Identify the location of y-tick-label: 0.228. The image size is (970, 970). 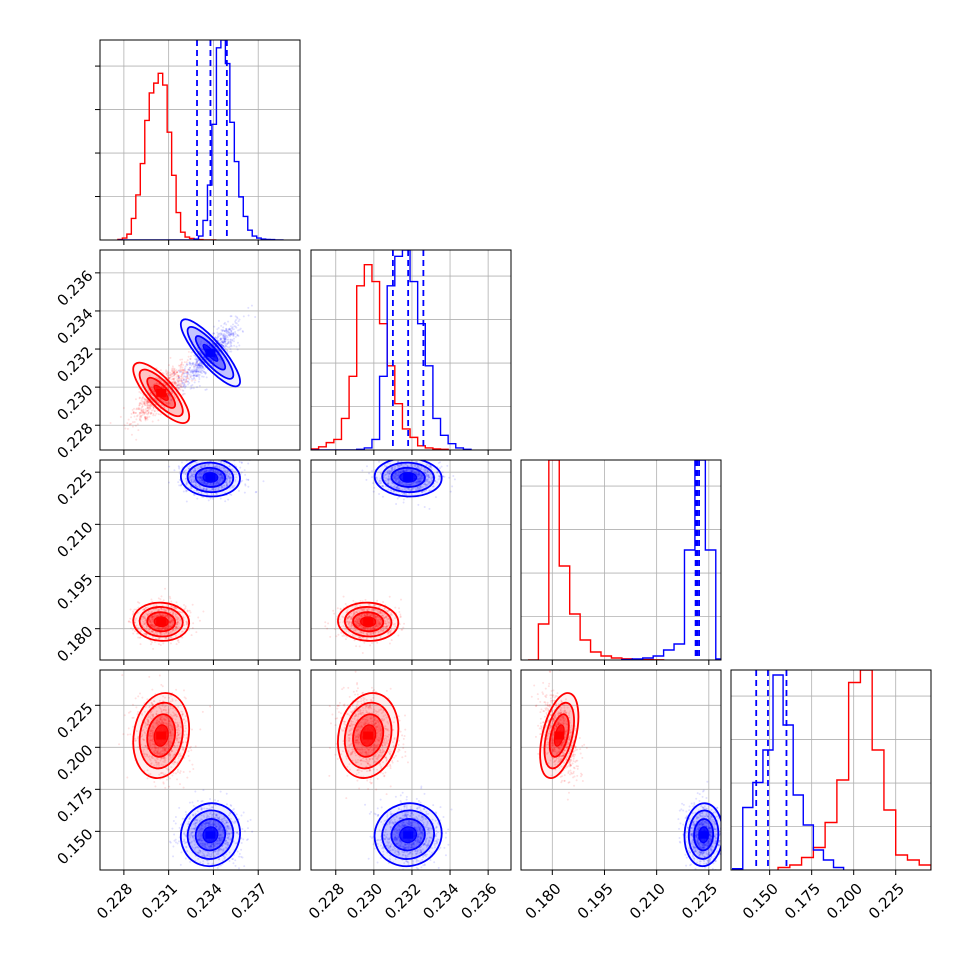
(74, 440).